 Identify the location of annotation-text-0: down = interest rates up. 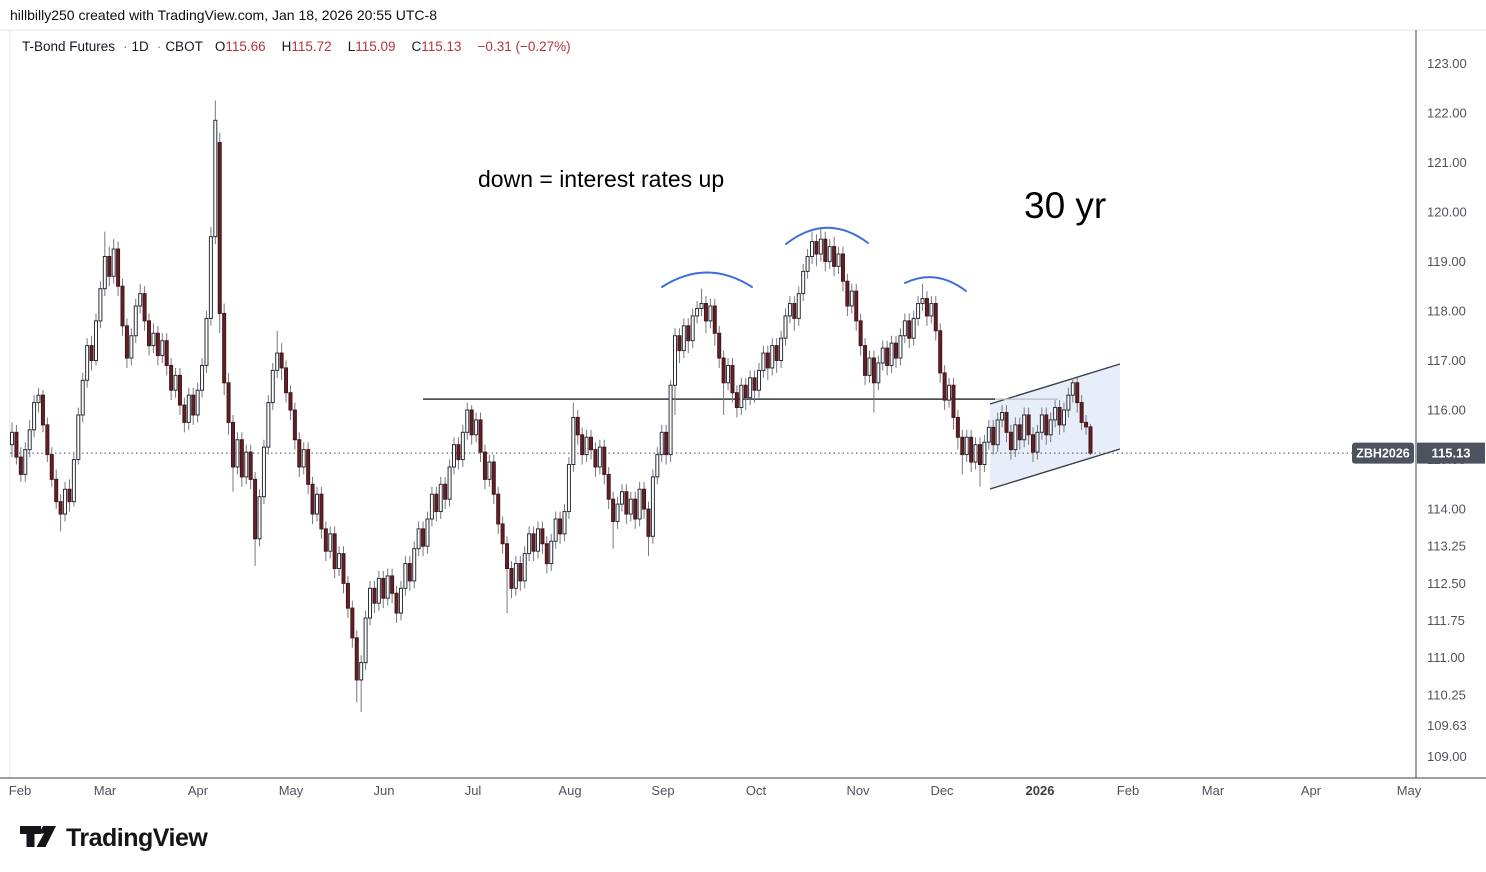
(601, 179).